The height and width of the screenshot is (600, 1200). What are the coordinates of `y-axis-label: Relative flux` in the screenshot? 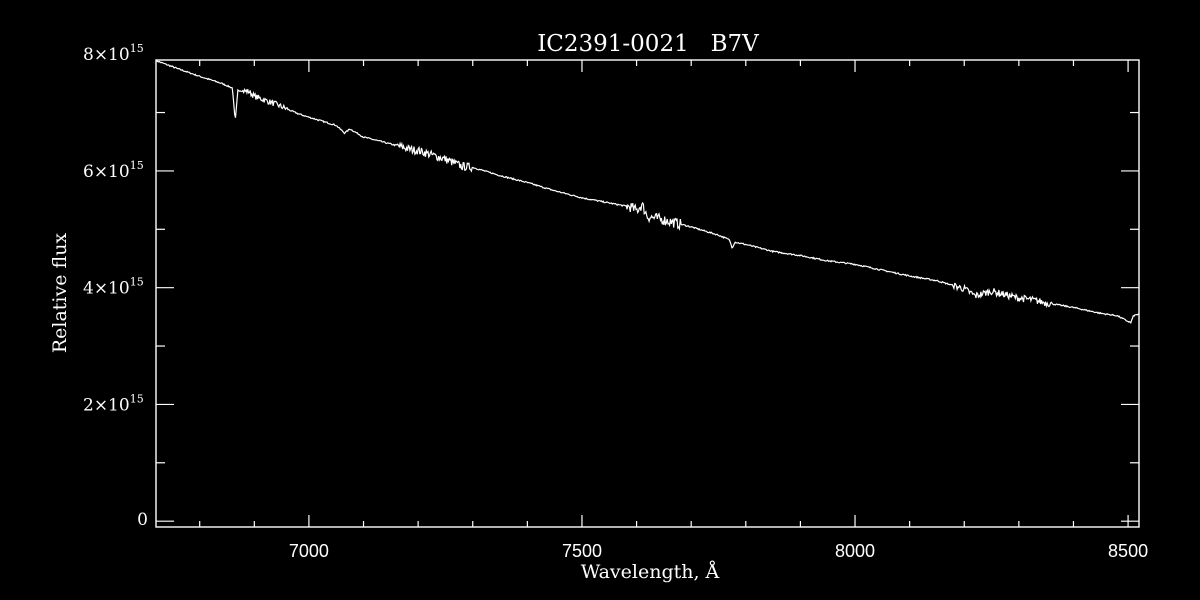 It's located at (60, 293).